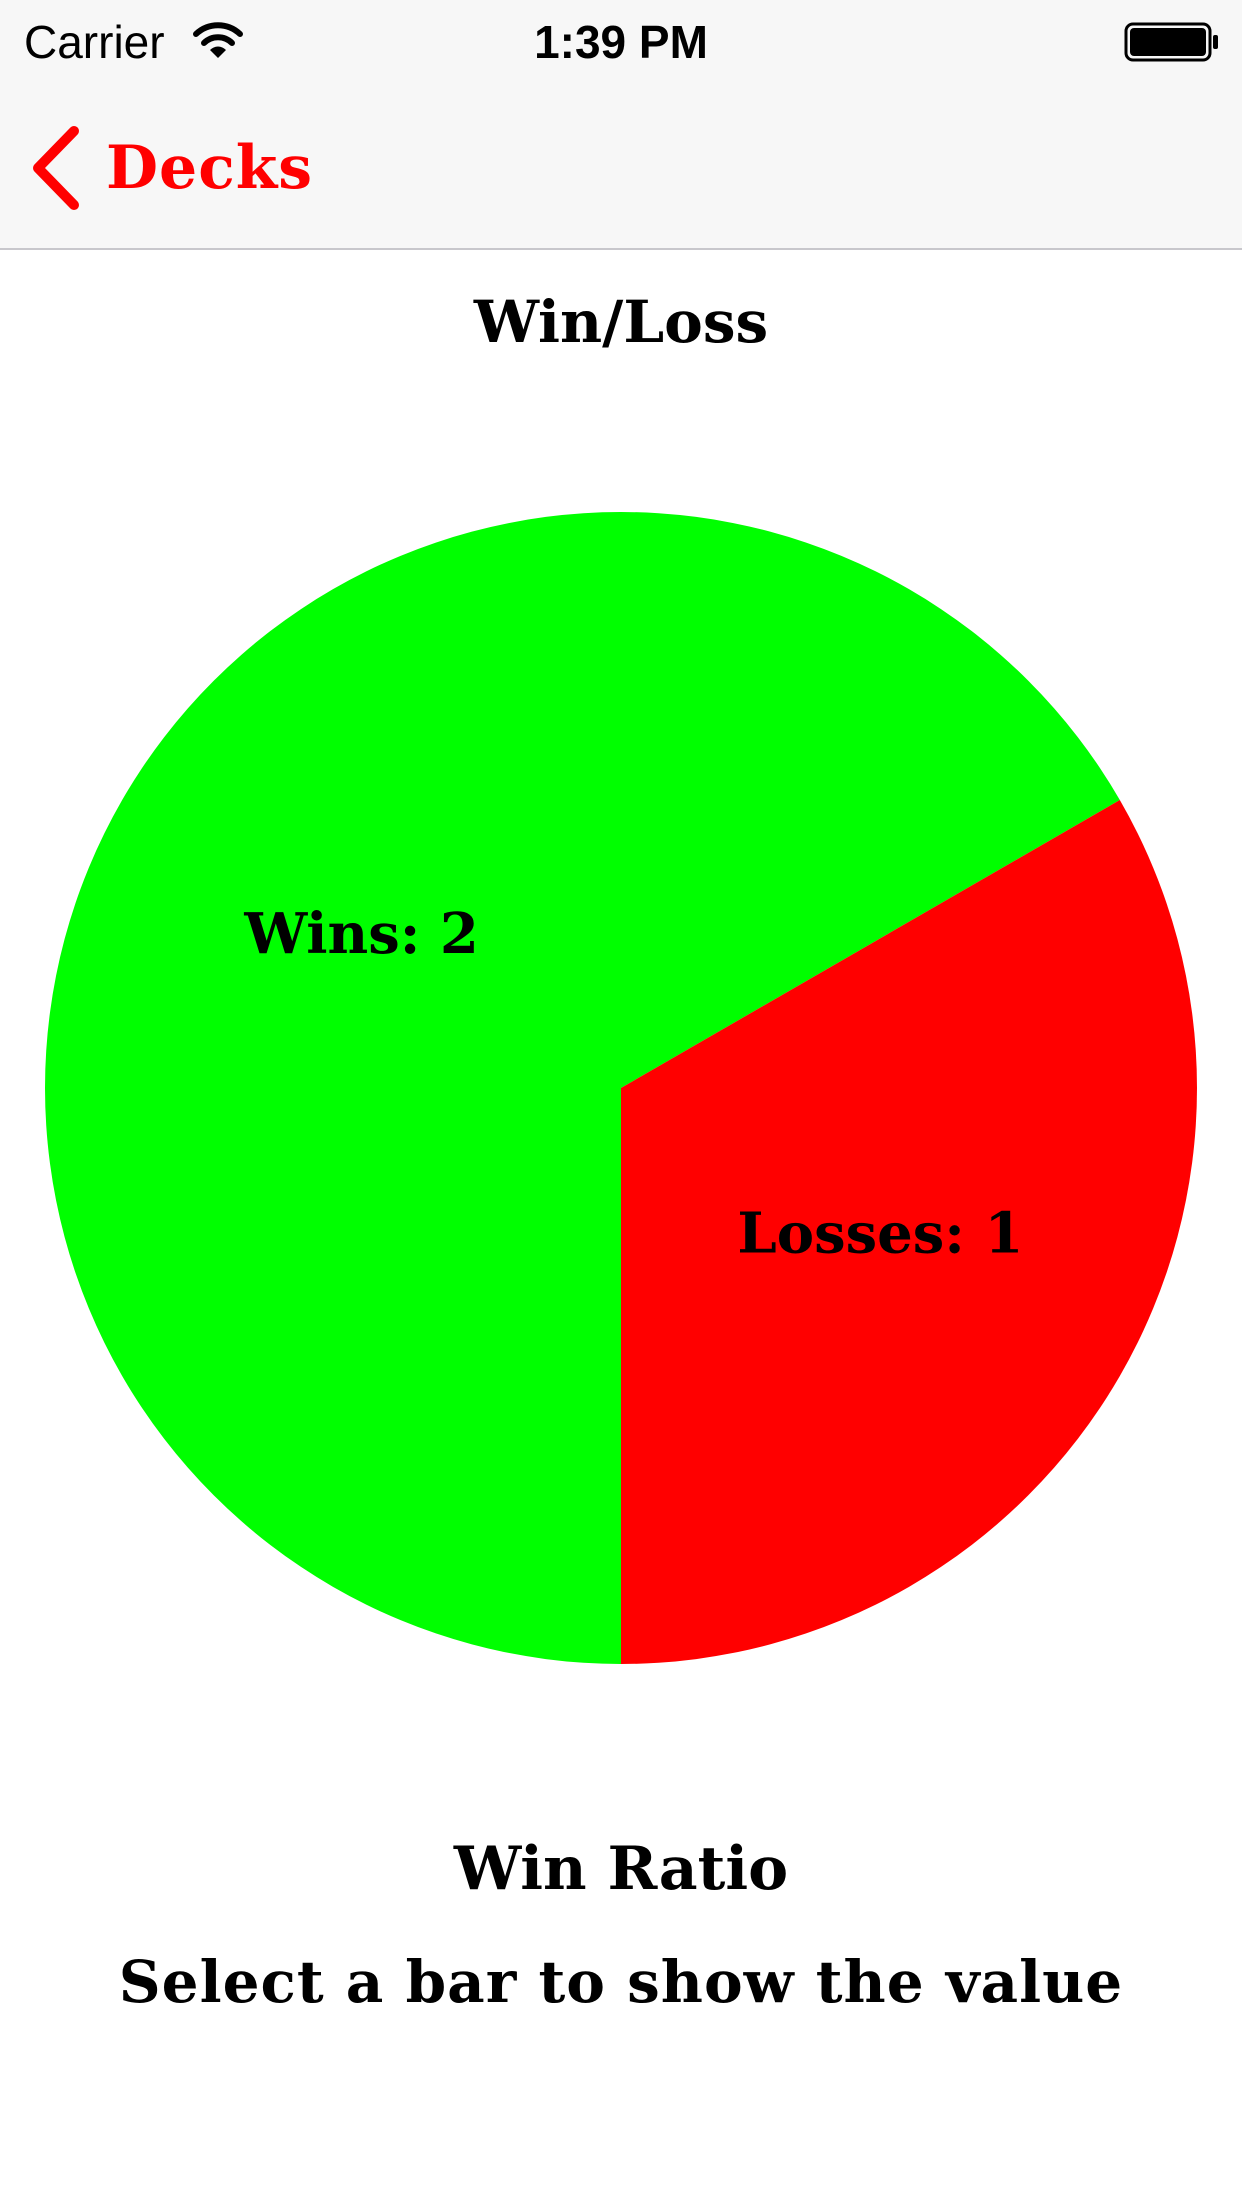  Describe the element at coordinates (880, 1233) in the screenshot. I see `pie-label-losses: Losses: 1` at that location.